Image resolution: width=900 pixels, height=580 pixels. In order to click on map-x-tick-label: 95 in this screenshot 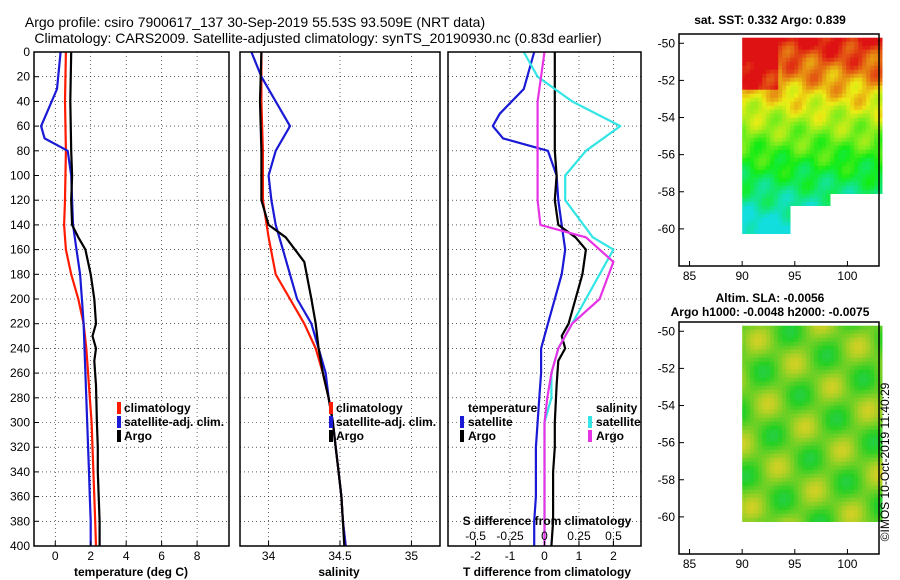, I will do `click(795, 564)`.